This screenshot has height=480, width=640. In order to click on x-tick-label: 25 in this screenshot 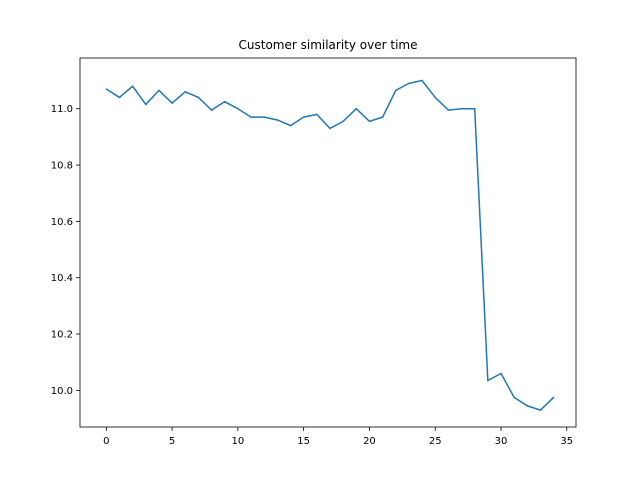, I will do `click(435, 441)`.